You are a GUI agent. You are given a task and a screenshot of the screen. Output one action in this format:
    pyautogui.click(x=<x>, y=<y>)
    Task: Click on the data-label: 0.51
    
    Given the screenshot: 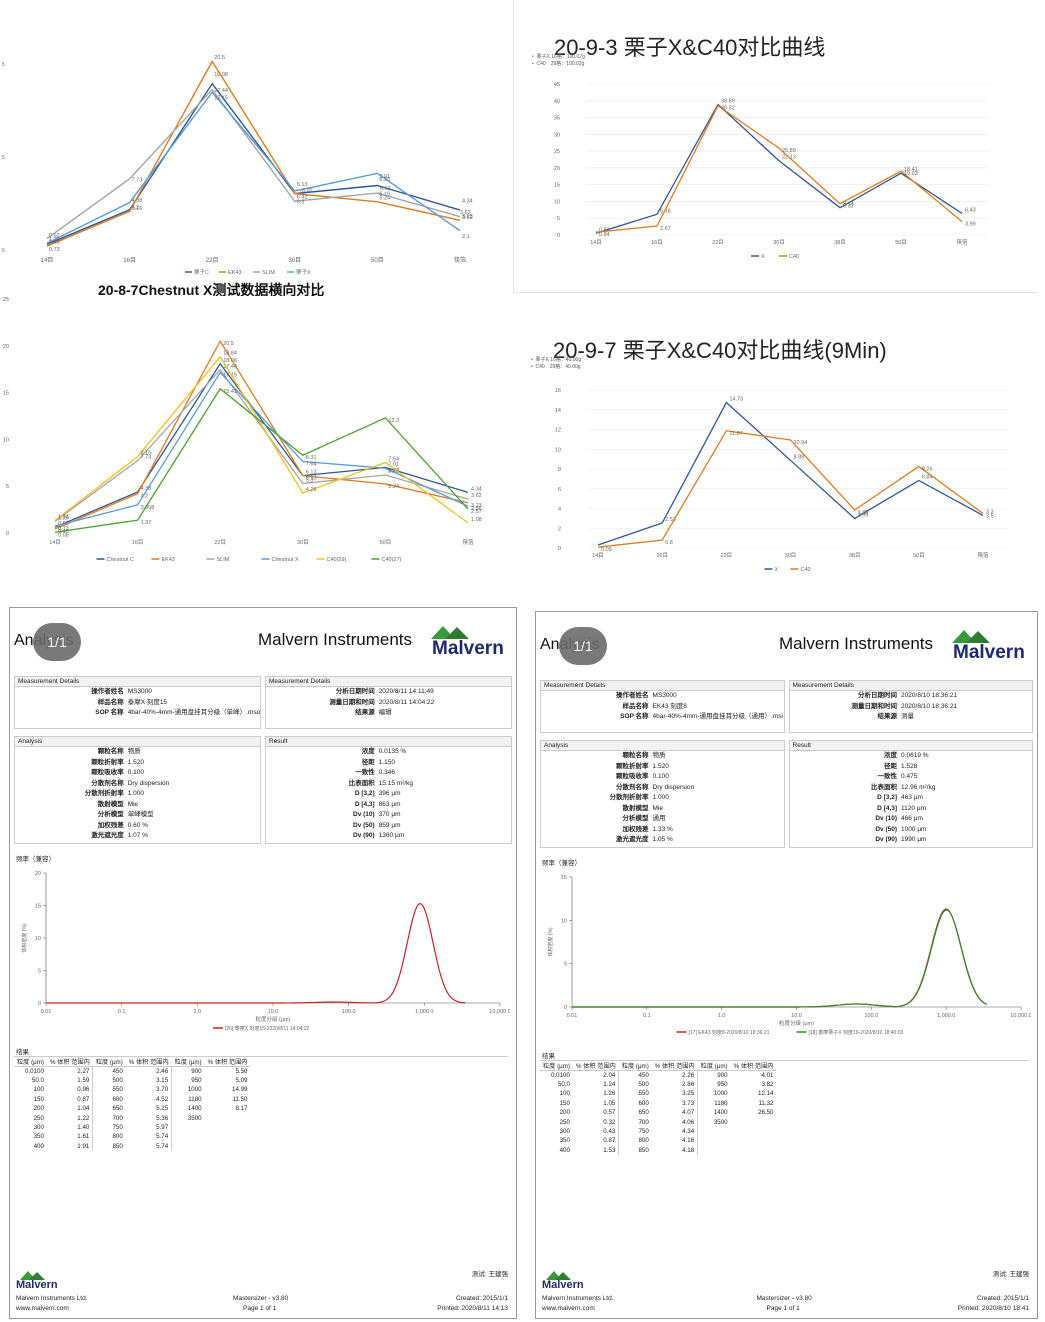 What is the action you would take?
    pyautogui.click(x=604, y=230)
    